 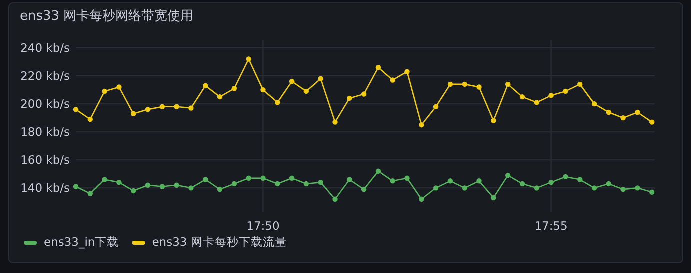 I want to click on y-tick: 180 kb/s, so click(x=45, y=132).